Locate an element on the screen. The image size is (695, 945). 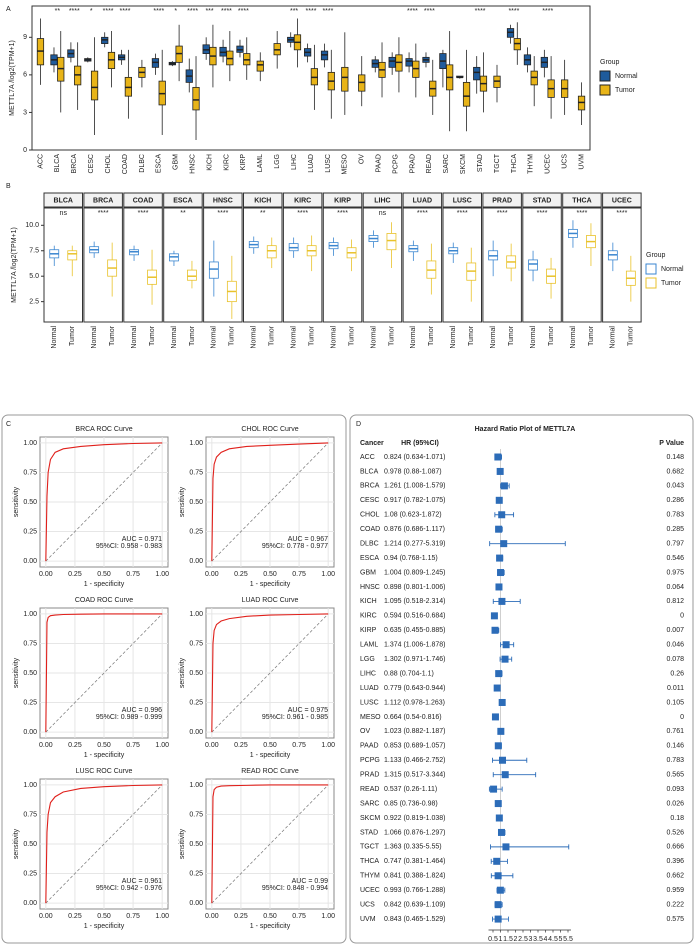
strip-label: BLCA is located at coordinates (63, 200).